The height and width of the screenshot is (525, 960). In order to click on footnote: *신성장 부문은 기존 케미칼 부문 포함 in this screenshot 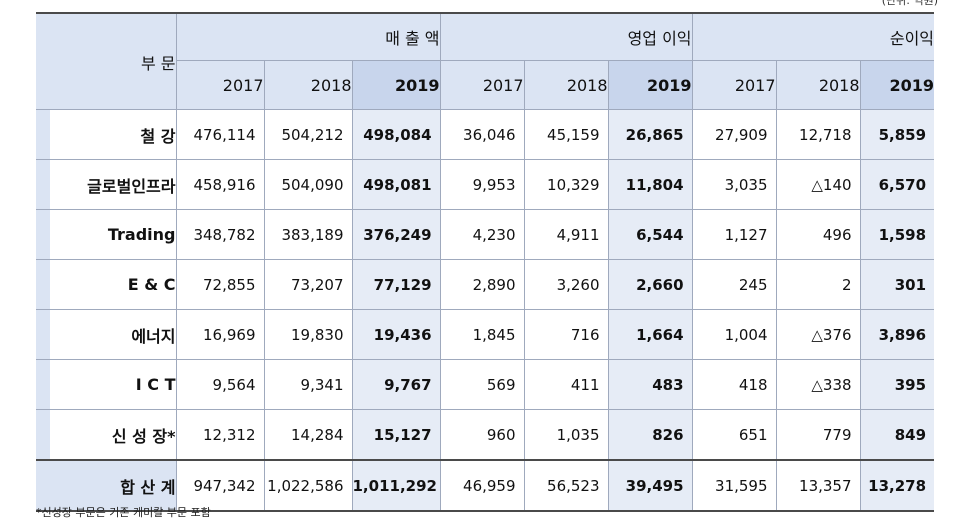, I will do `click(123, 512)`.